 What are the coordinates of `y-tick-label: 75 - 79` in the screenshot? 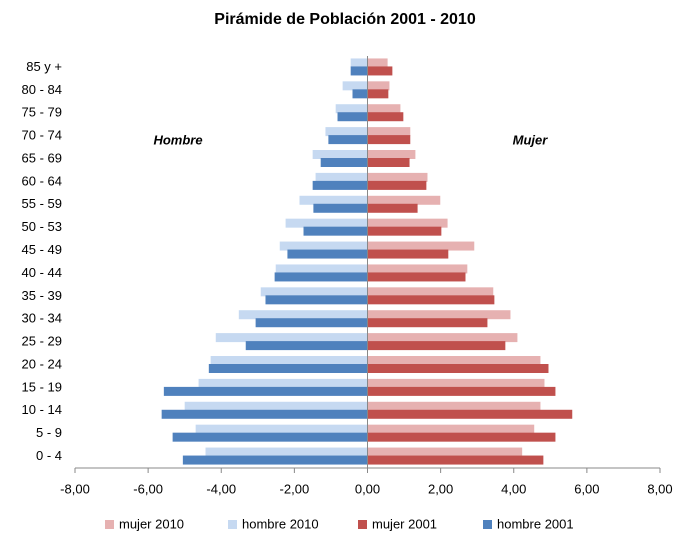 It's located at (42, 112).